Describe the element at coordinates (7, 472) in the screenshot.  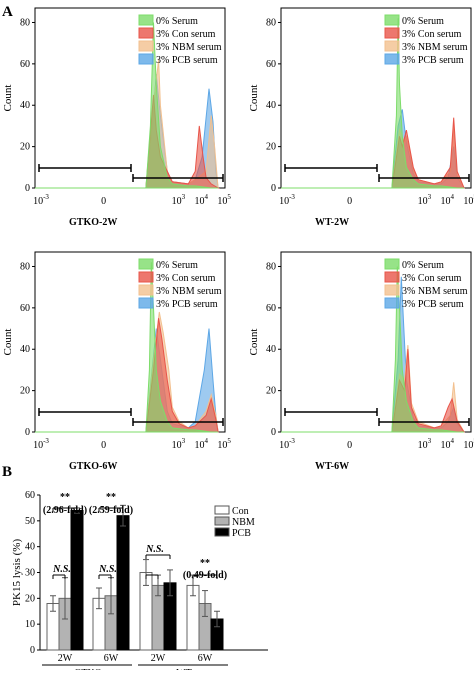
I see `panel-b-label: B` at that location.